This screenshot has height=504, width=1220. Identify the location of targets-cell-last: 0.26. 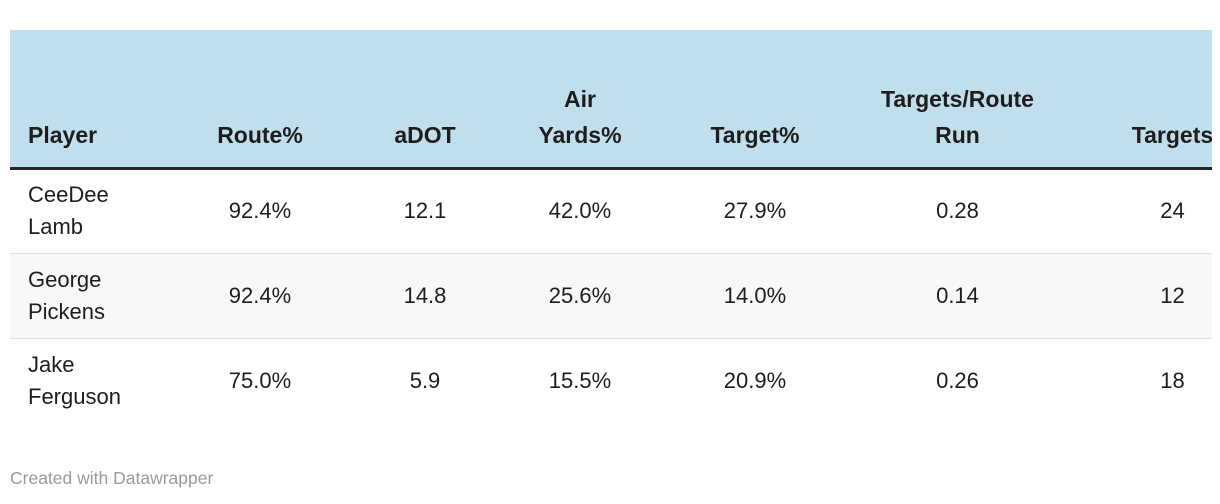
(957, 380).